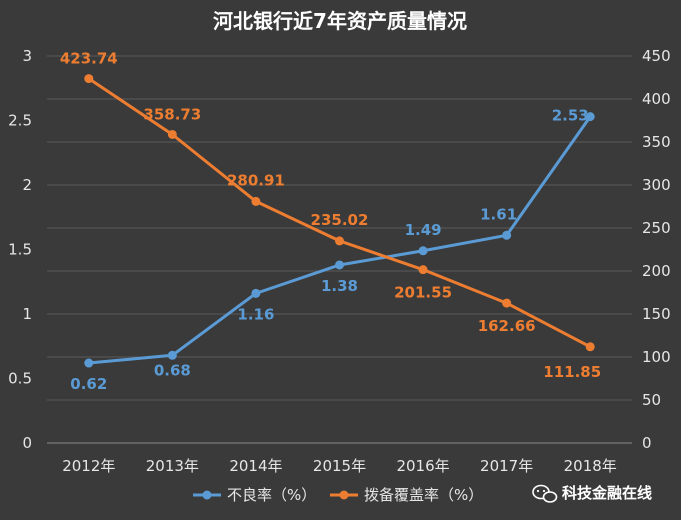  What do you see at coordinates (572, 372) in the screenshot?
I see `data-label: 111.85` at bounding box center [572, 372].